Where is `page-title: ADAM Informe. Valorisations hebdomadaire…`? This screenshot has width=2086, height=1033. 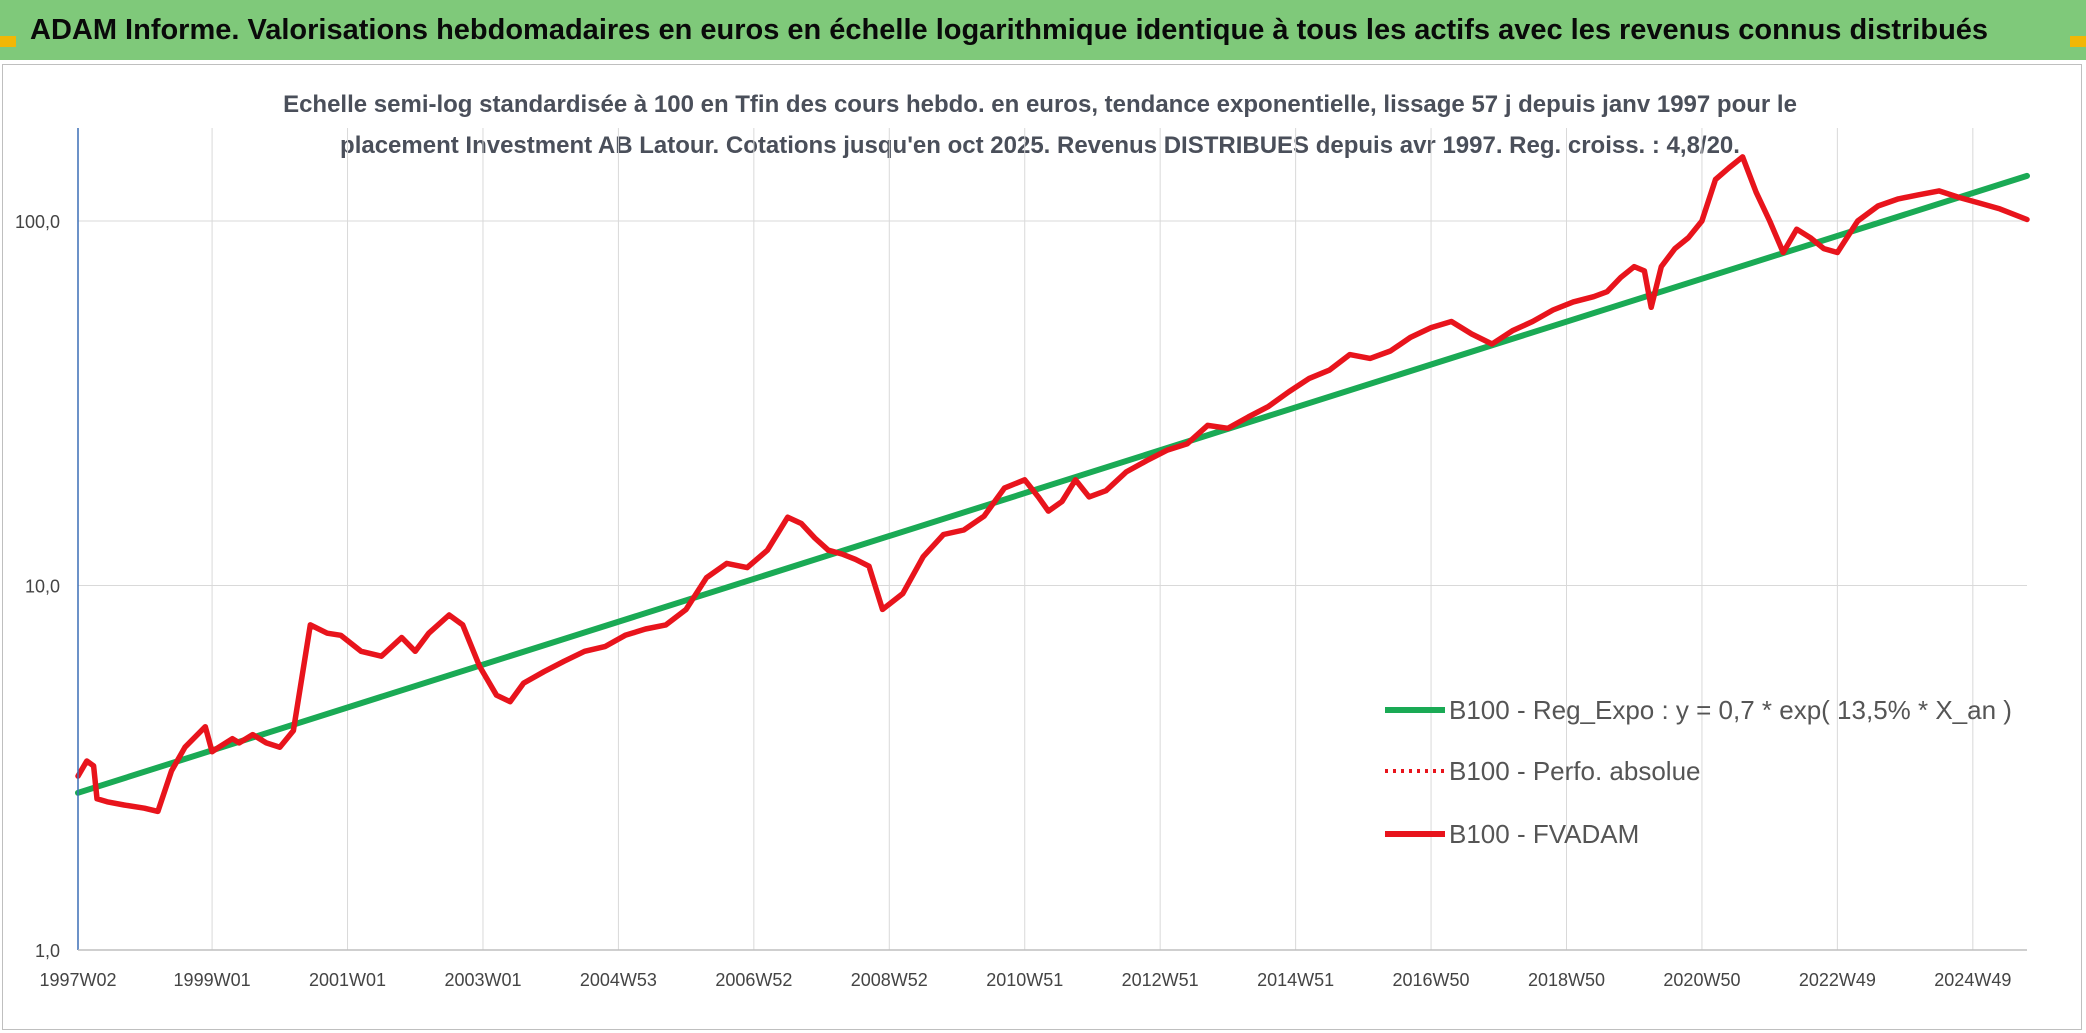
page-title: ADAM Informe. Valorisations hebdomadaire… is located at coordinates (1009, 29).